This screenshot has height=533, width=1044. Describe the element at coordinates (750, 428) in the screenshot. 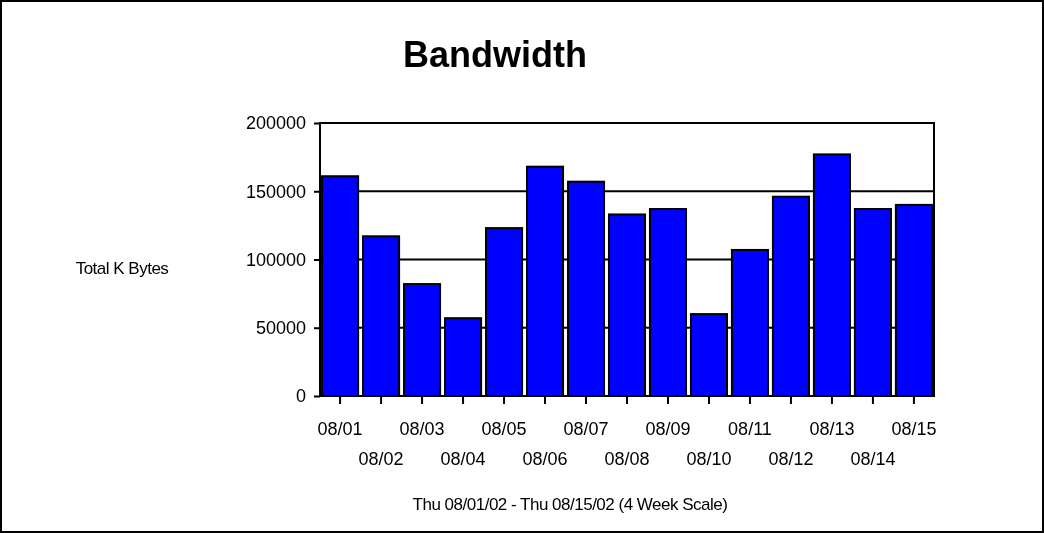

I see `x-tick-label: 08/11` at that location.